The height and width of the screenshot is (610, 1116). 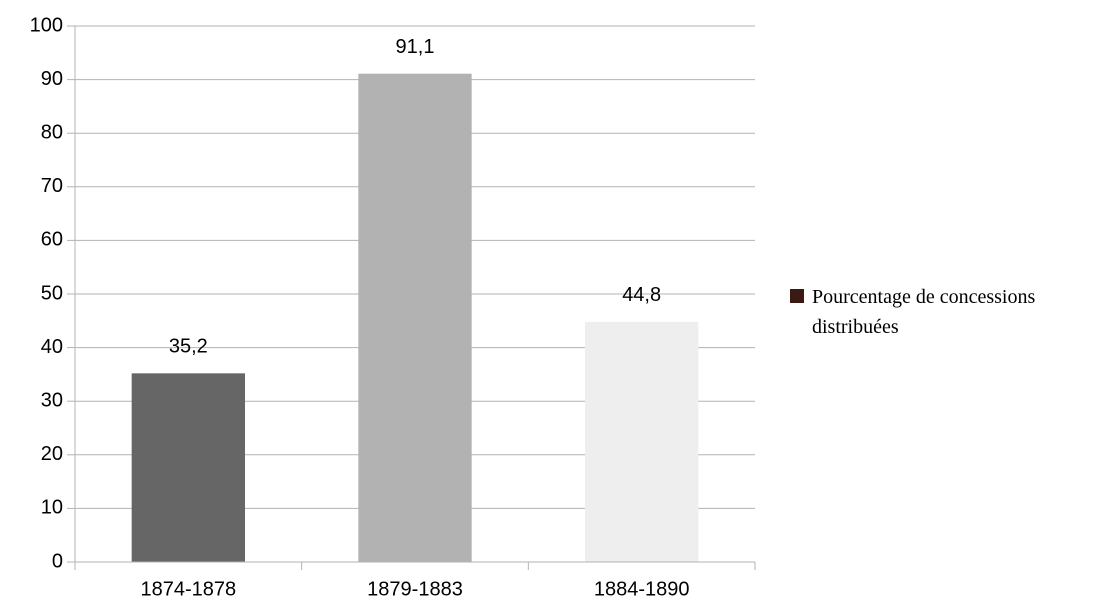 What do you see at coordinates (52, 454) in the screenshot?
I see `y-tick-label: 20` at bounding box center [52, 454].